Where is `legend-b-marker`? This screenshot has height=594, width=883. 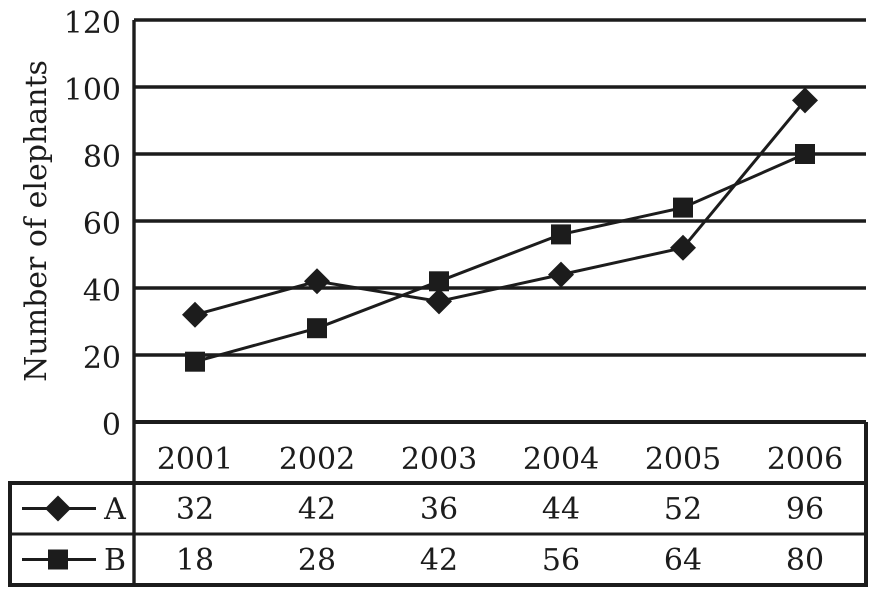
legend-b-marker is located at coordinates (58, 559).